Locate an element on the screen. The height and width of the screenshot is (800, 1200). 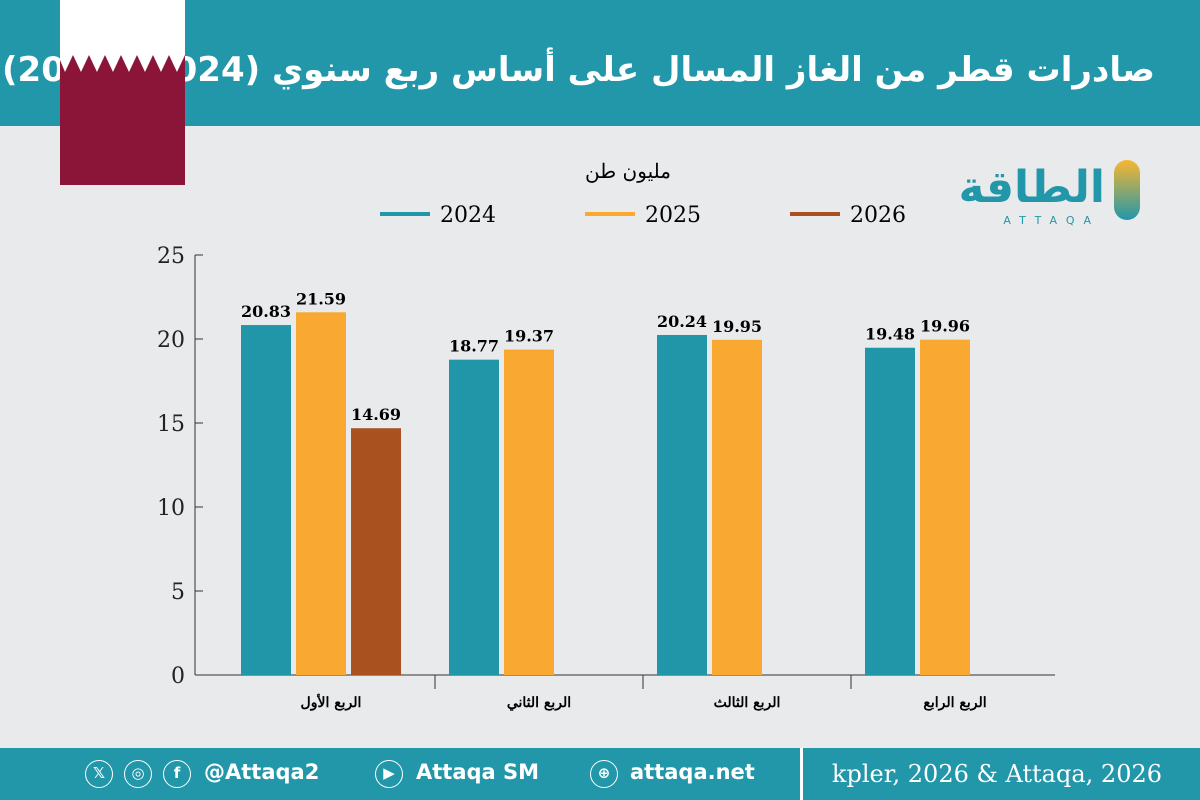
legend: 2024 2025 2026 is located at coordinates (643, 215).